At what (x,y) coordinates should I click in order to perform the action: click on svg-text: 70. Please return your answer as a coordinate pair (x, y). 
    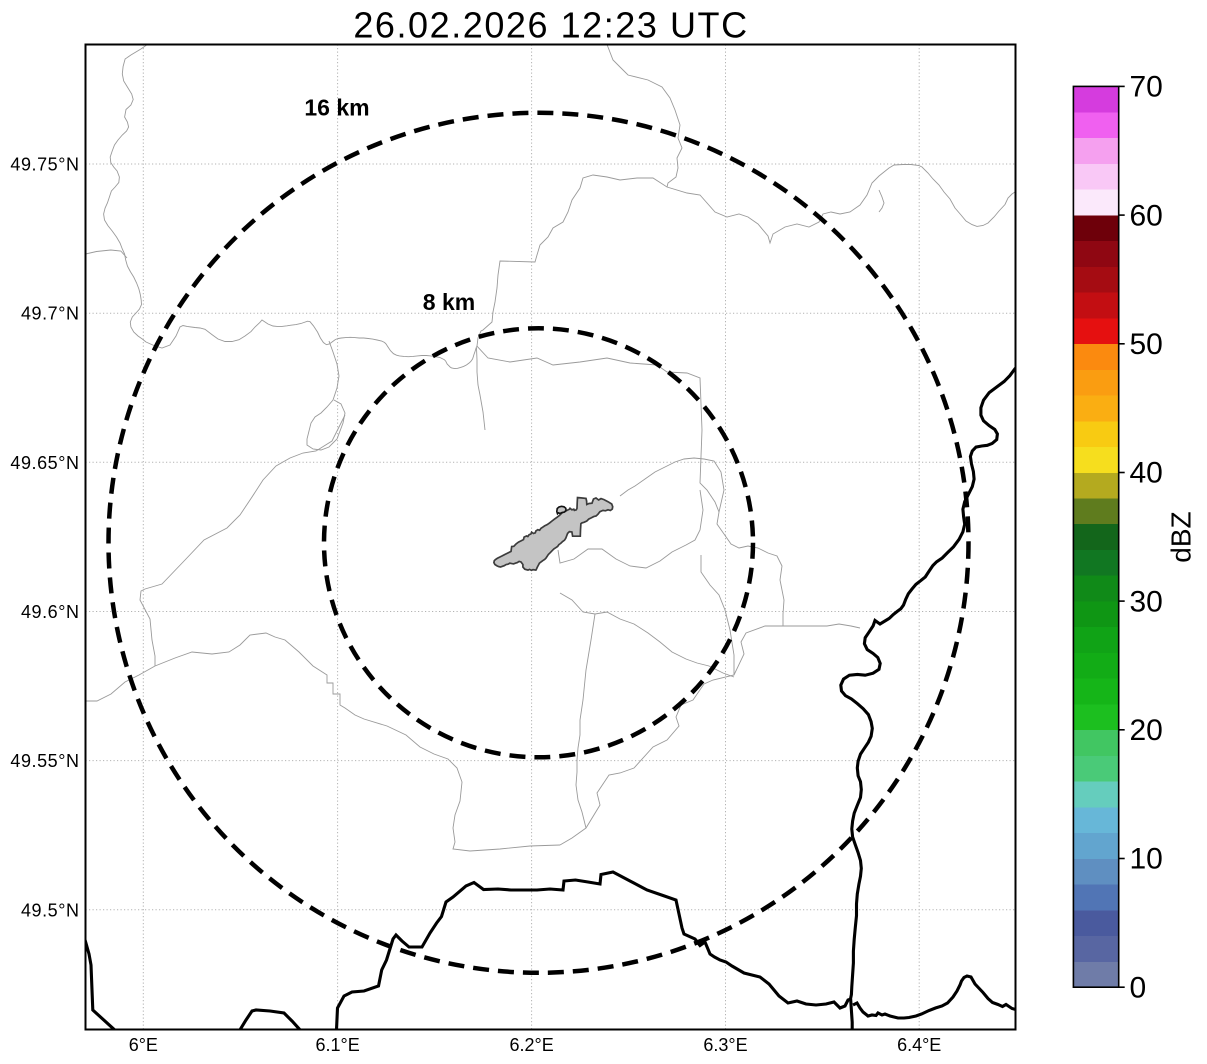
    Looking at the image, I should click on (1146, 87).